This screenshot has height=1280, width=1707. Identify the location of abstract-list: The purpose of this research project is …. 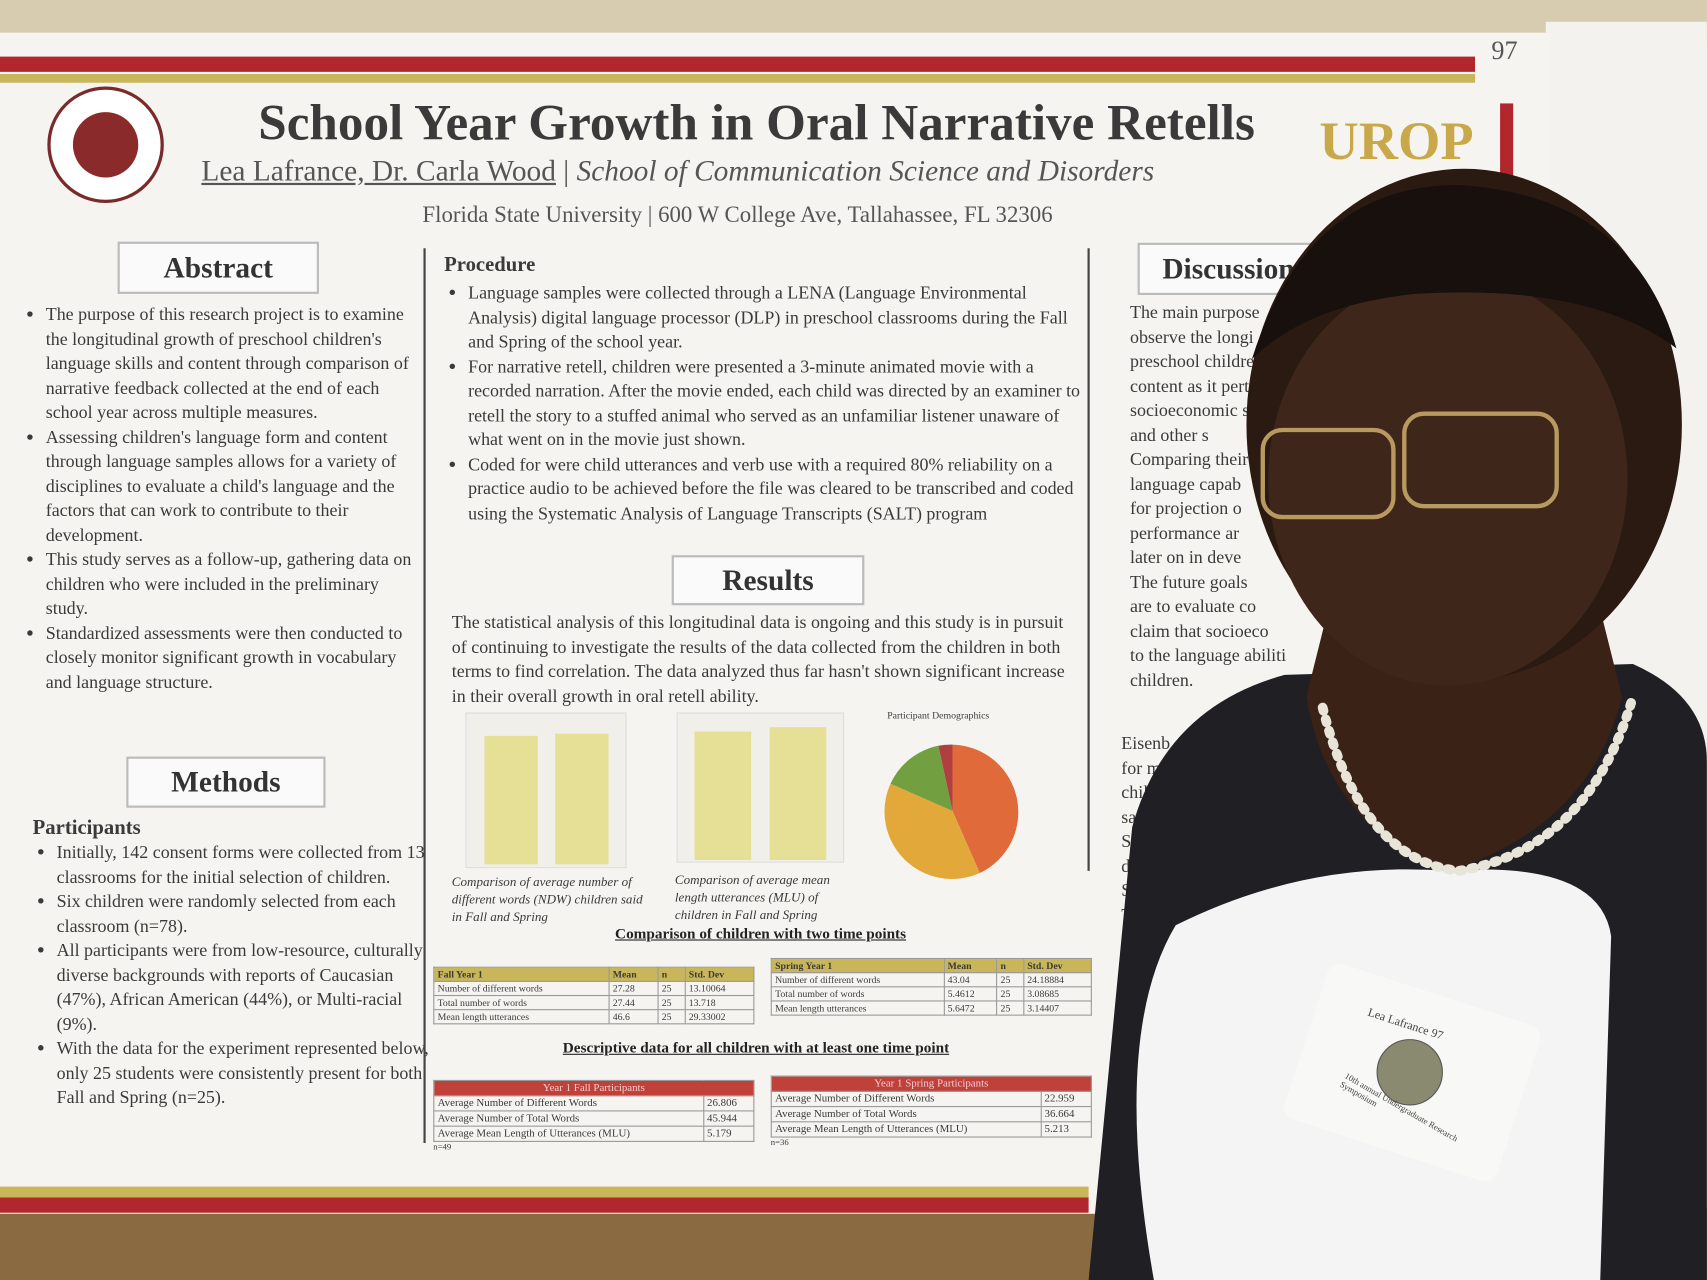
(219, 499).